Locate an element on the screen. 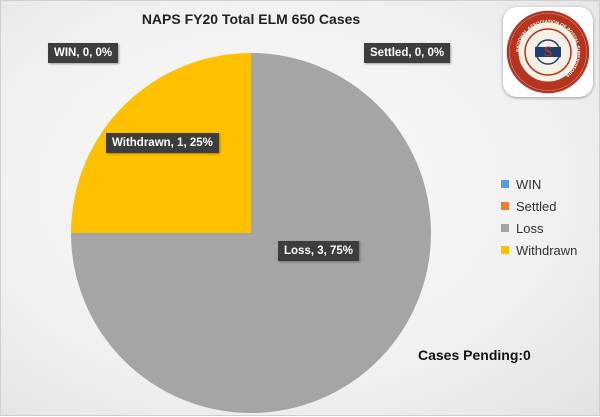 The image size is (600, 417). legend-item-loss: Loss is located at coordinates (539, 228).